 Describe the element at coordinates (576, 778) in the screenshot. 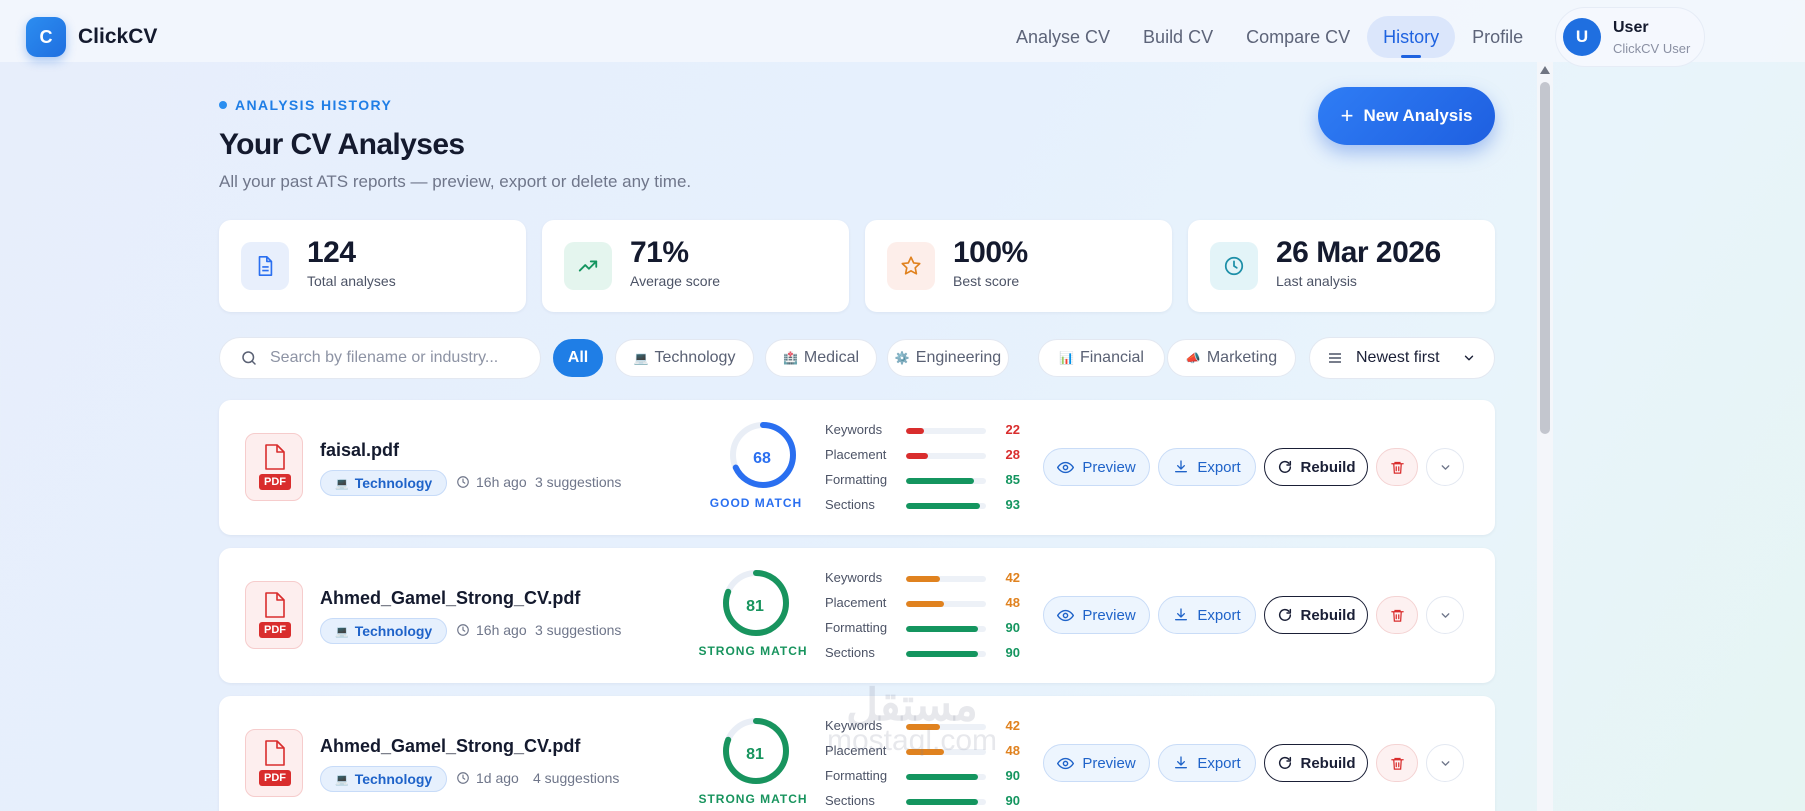

I see `suggestions-count: 4 suggestions` at that location.